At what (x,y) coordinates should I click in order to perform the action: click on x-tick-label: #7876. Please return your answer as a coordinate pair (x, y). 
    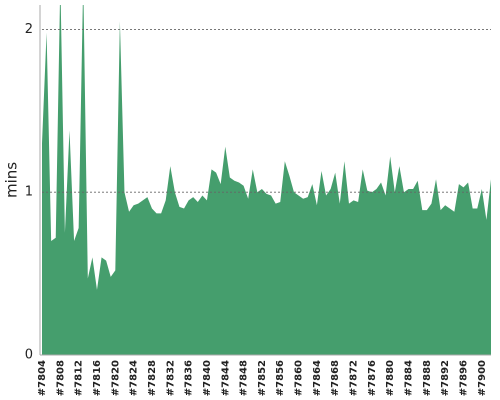
    Looking at the image, I should click on (372, 378).